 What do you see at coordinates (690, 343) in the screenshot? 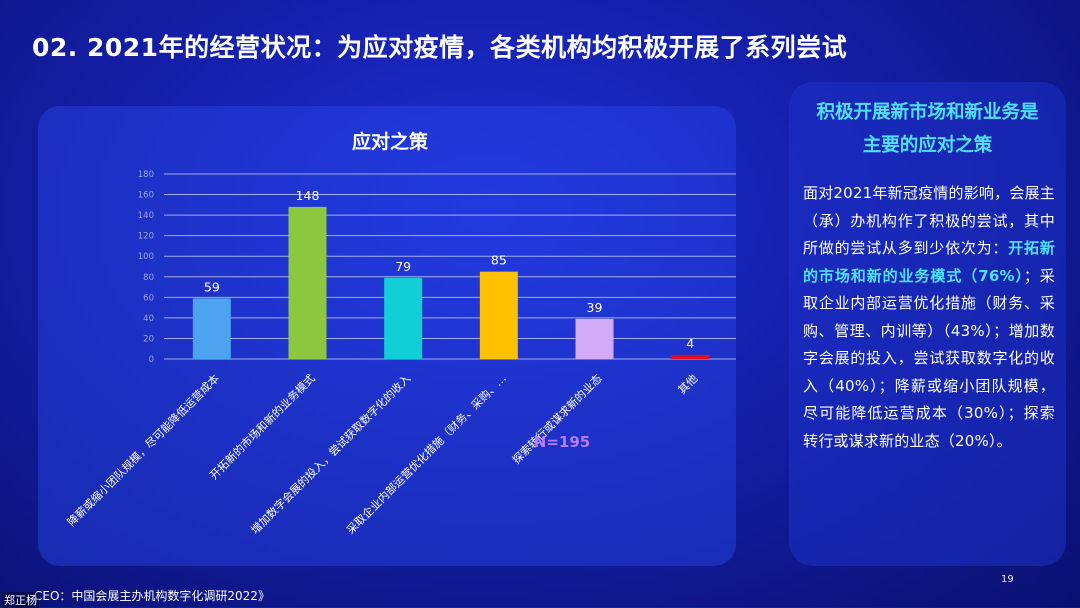
I see `bar-value-label: 4` at bounding box center [690, 343].